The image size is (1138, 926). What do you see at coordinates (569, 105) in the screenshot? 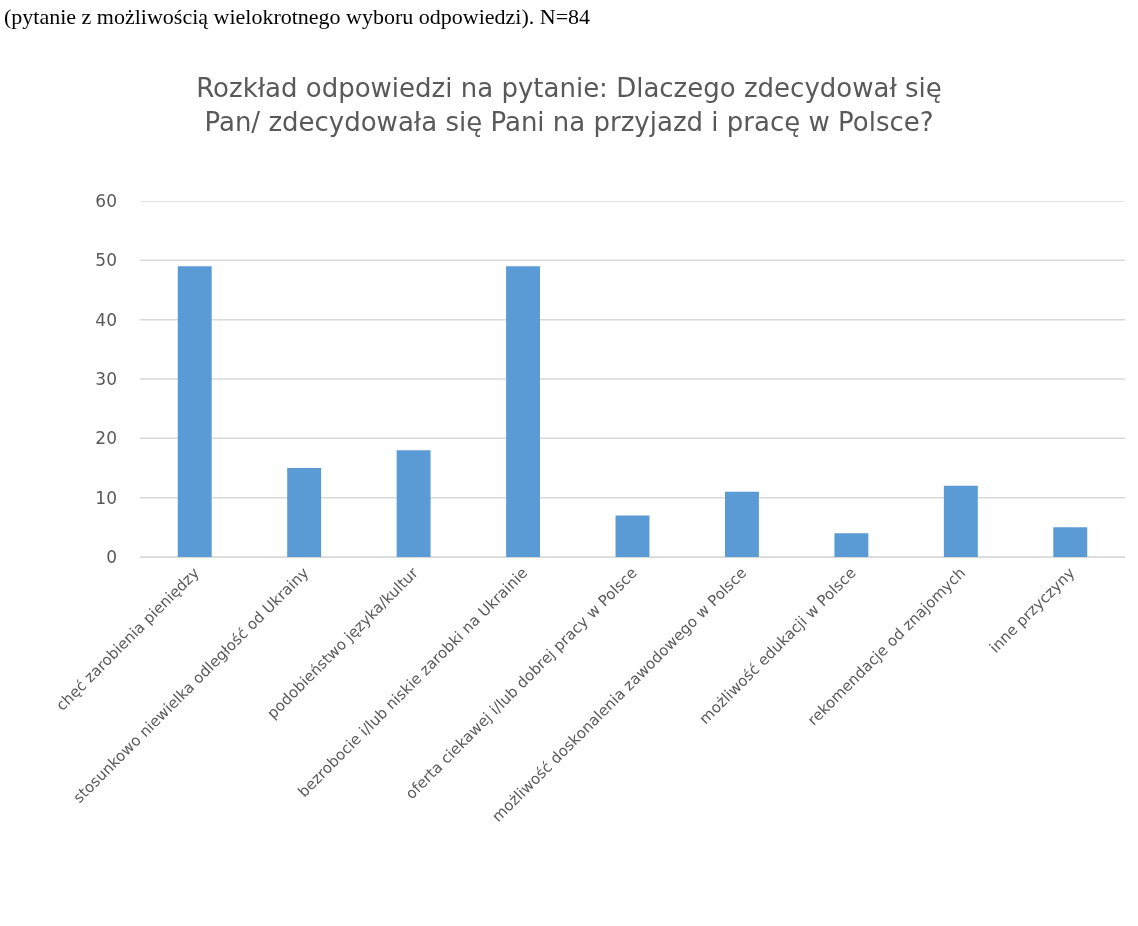
I see `chart-title: Rozkład odpowiedzi na pytanie: Dlaczego zdecydował się Pan/ zdecydowała się Pani na przyjazd i pracę w Polsce?` at bounding box center [569, 105].